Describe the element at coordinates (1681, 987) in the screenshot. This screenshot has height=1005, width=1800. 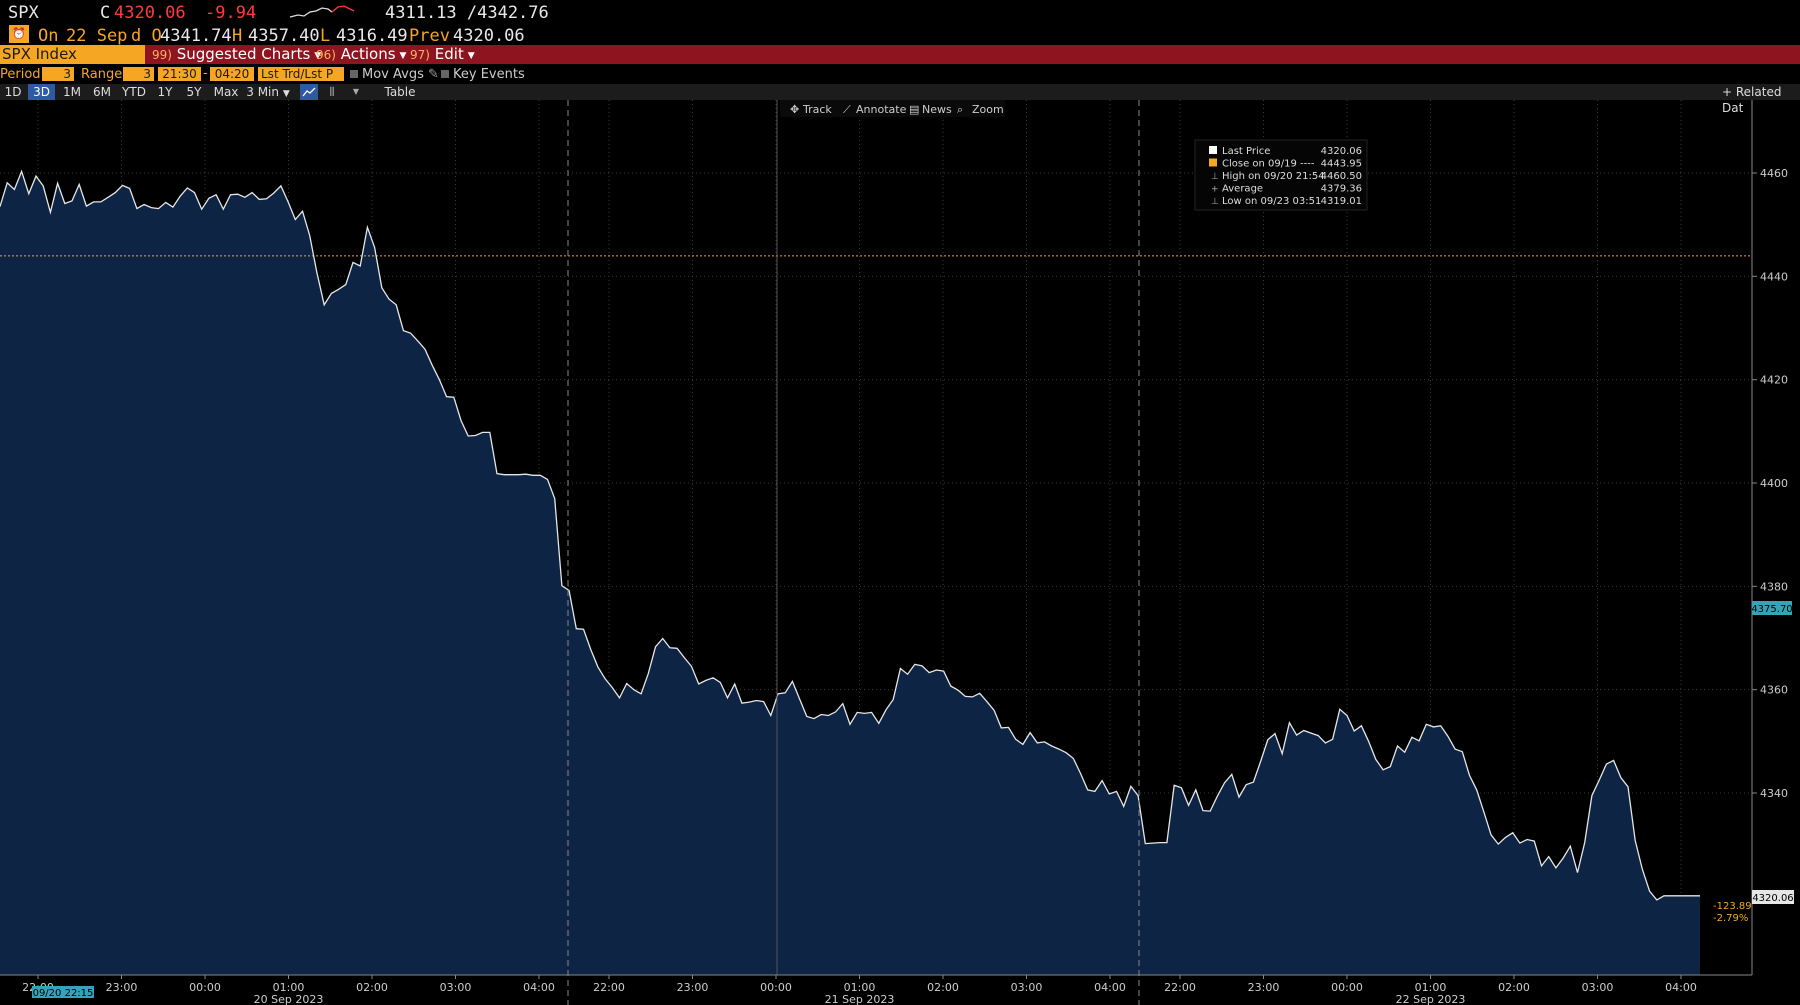
I see `x-tick-label: 04:00` at that location.